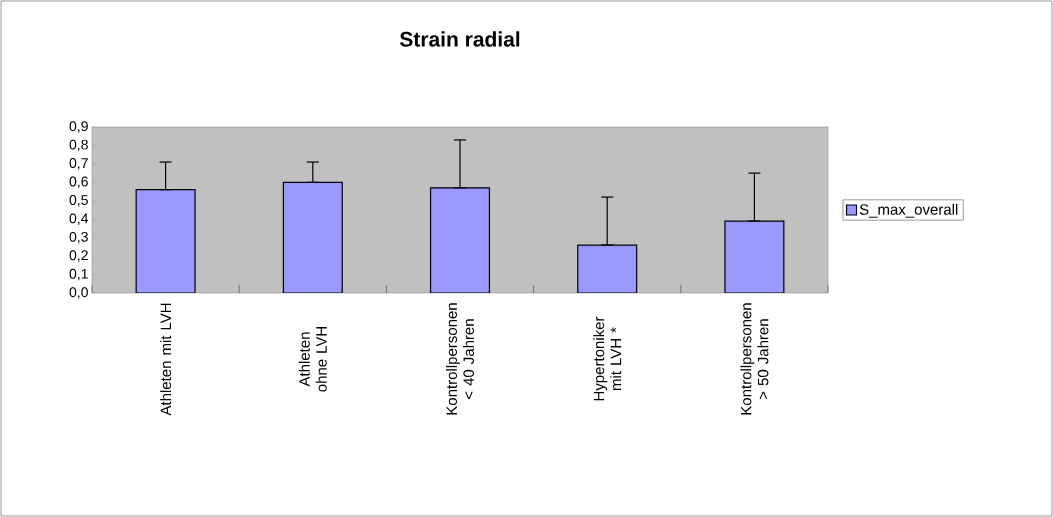 This screenshot has width=1053, height=517. Describe the element at coordinates (460, 359) in the screenshot. I see `x-tick-label: Kontrollpersonen < 40 Jahren` at that location.